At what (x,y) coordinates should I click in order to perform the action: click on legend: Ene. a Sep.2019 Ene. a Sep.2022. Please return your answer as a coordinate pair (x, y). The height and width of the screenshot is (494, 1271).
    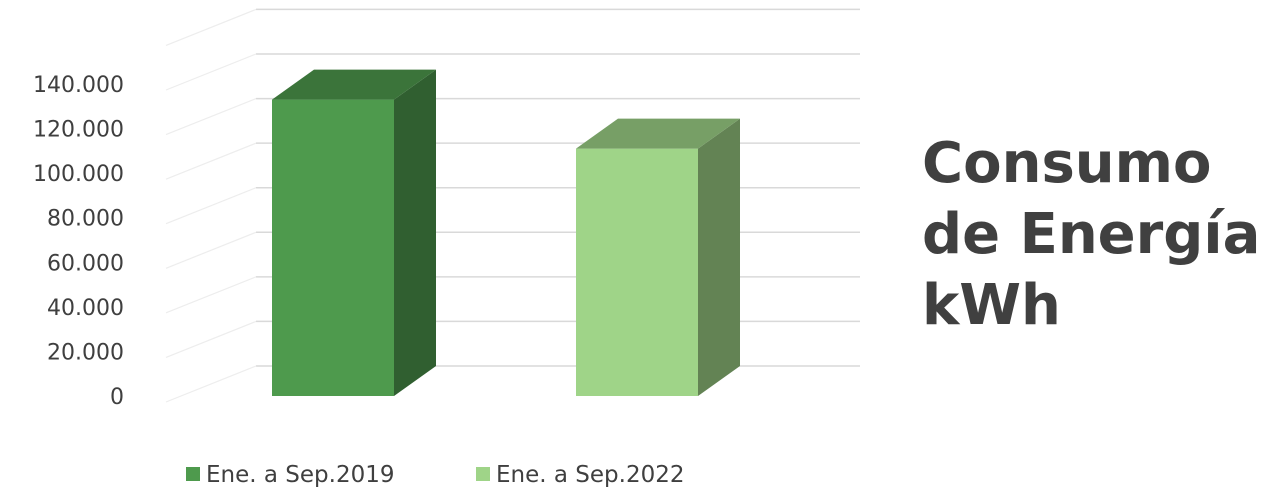
    Looking at the image, I should click on (435, 475).